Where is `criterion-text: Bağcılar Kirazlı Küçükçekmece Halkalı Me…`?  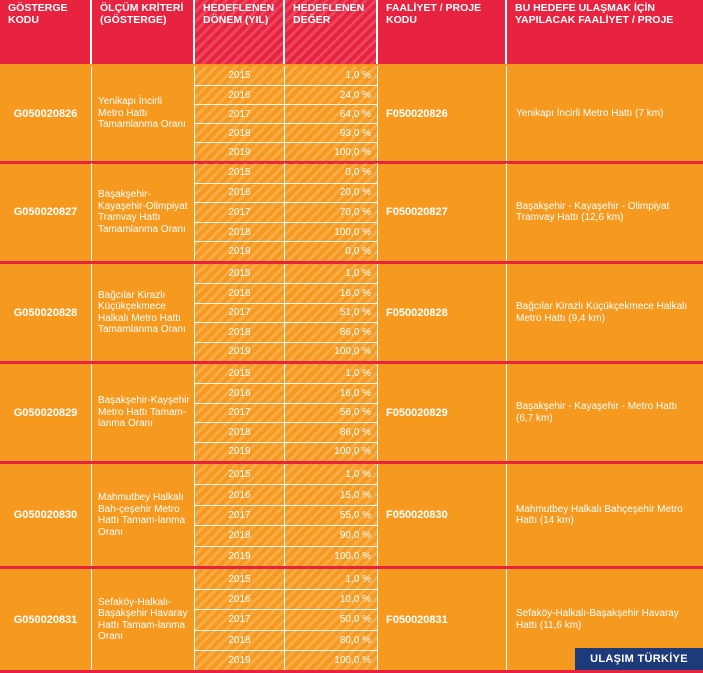 criterion-text: Bağcılar Kirazlı Küçükçekmece Halkalı Me… is located at coordinates (143, 312).